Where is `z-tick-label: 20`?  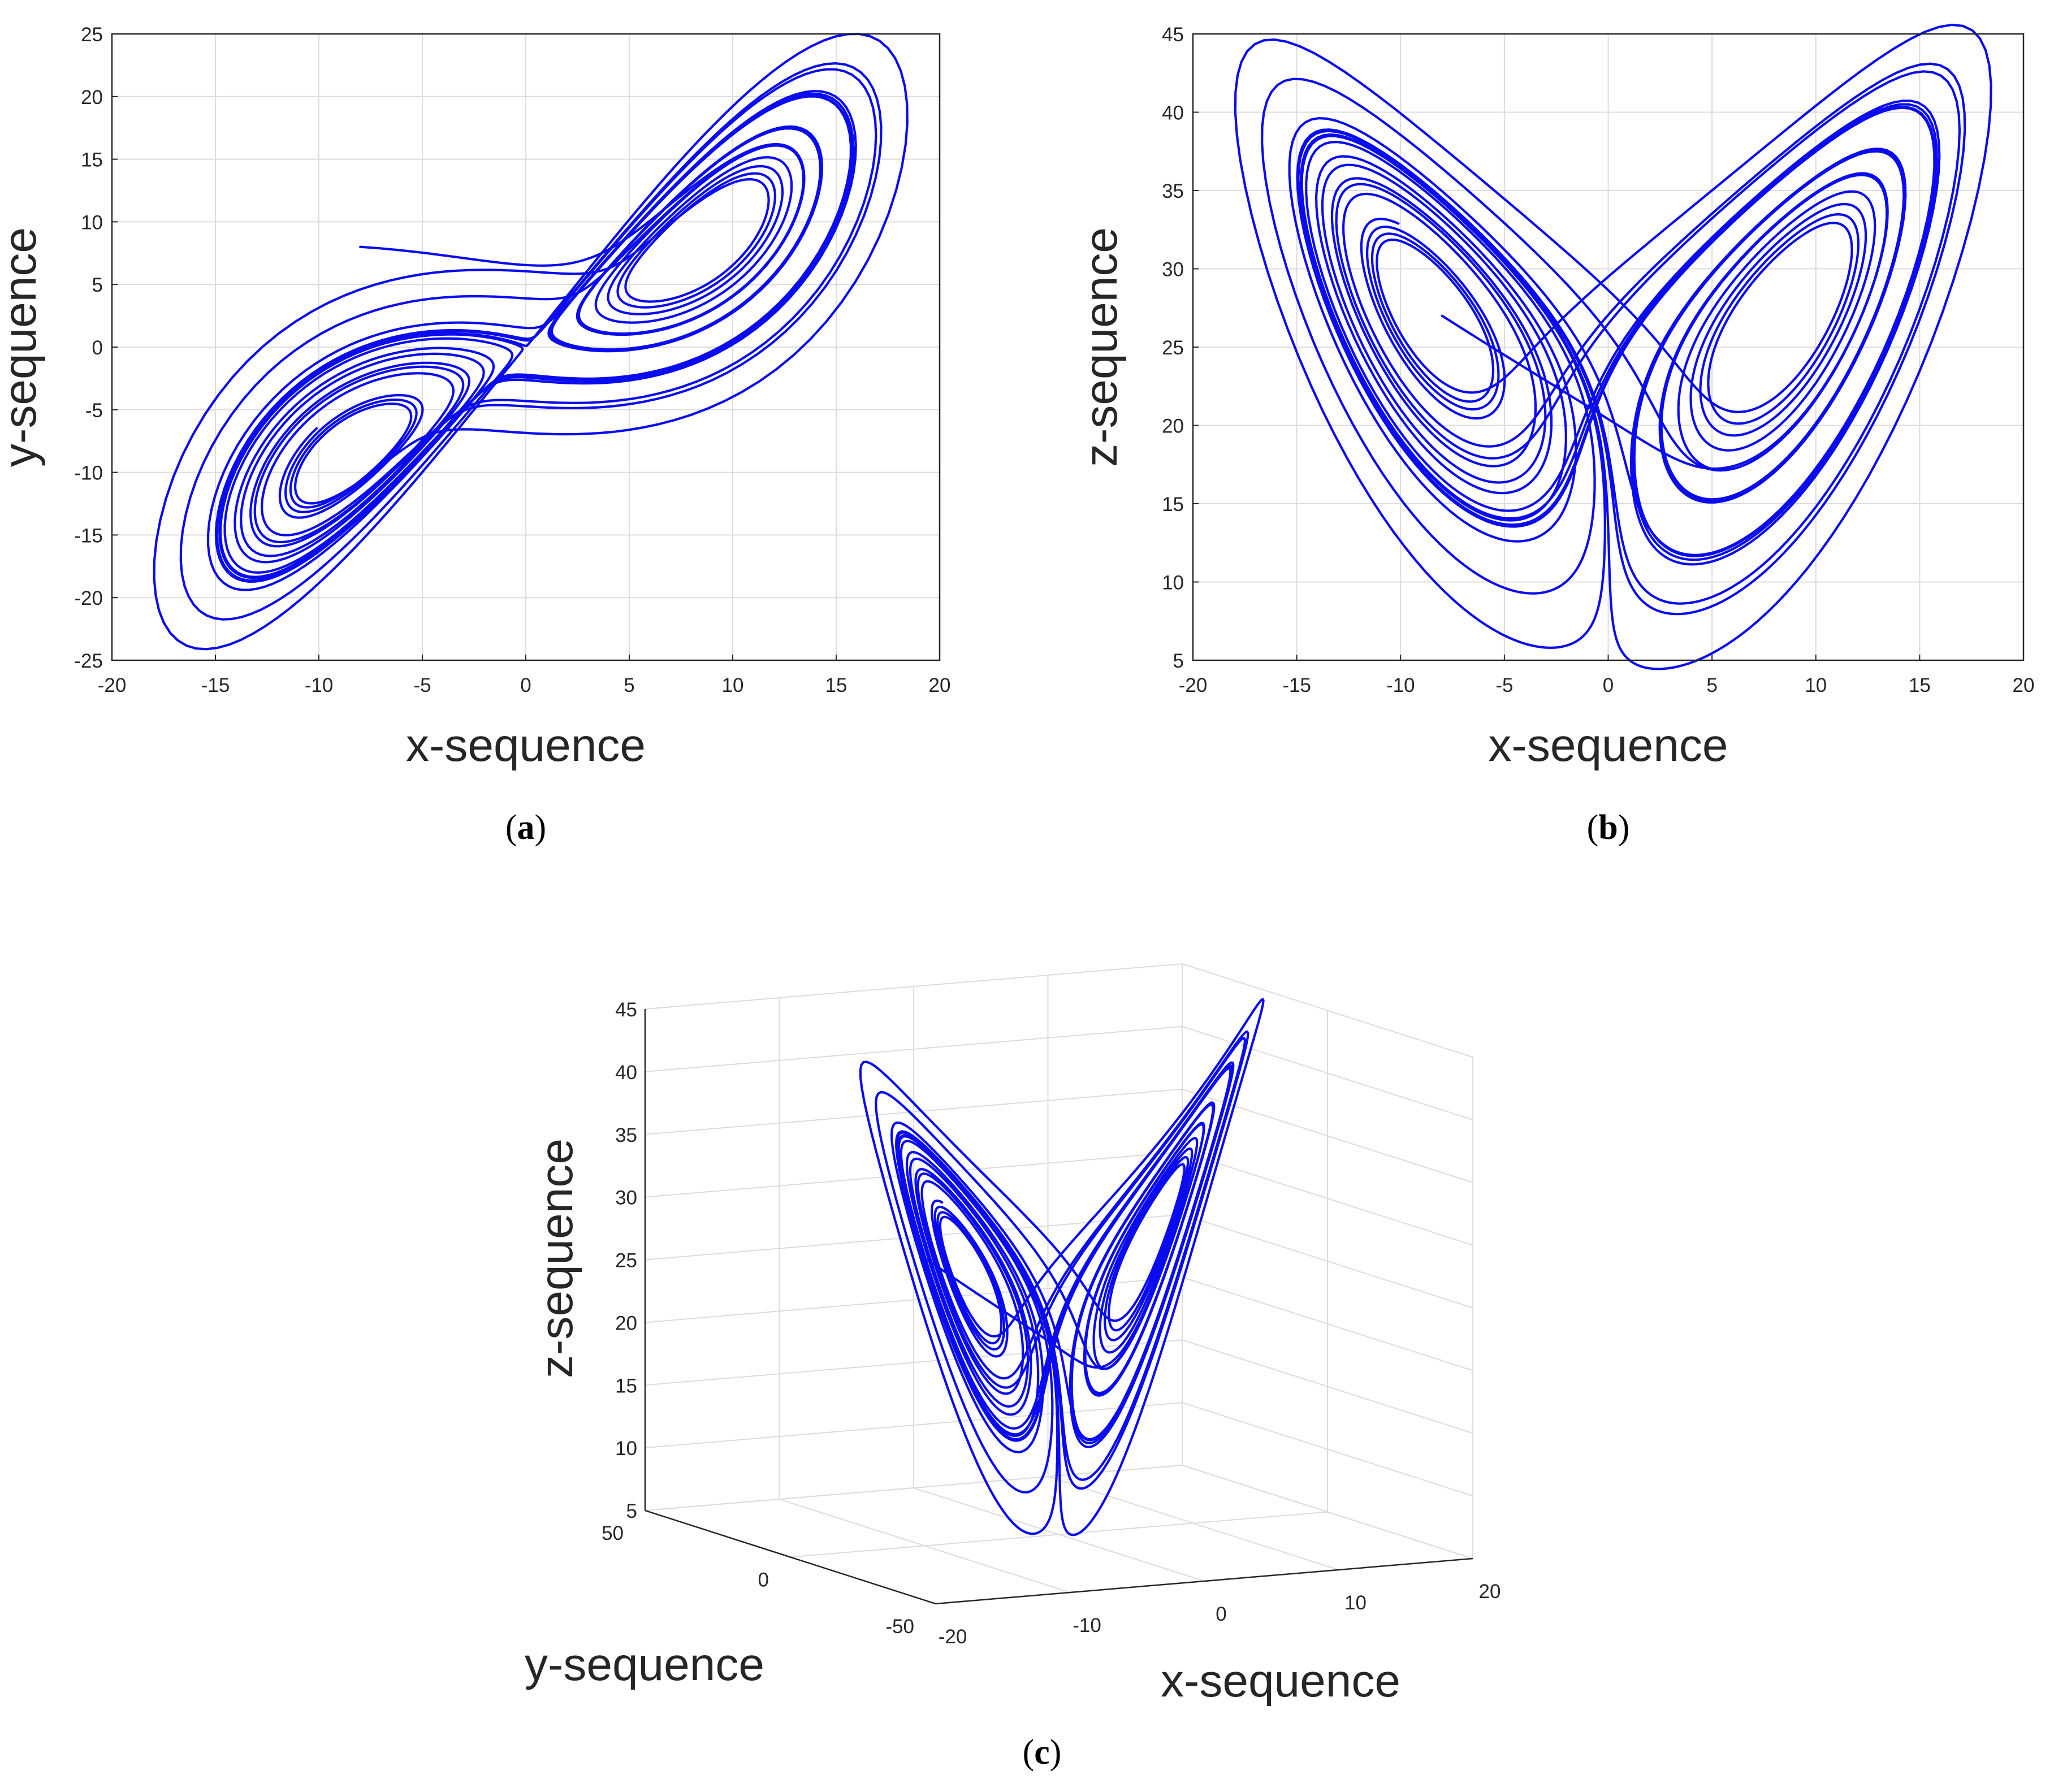
z-tick-label: 20 is located at coordinates (626, 1323).